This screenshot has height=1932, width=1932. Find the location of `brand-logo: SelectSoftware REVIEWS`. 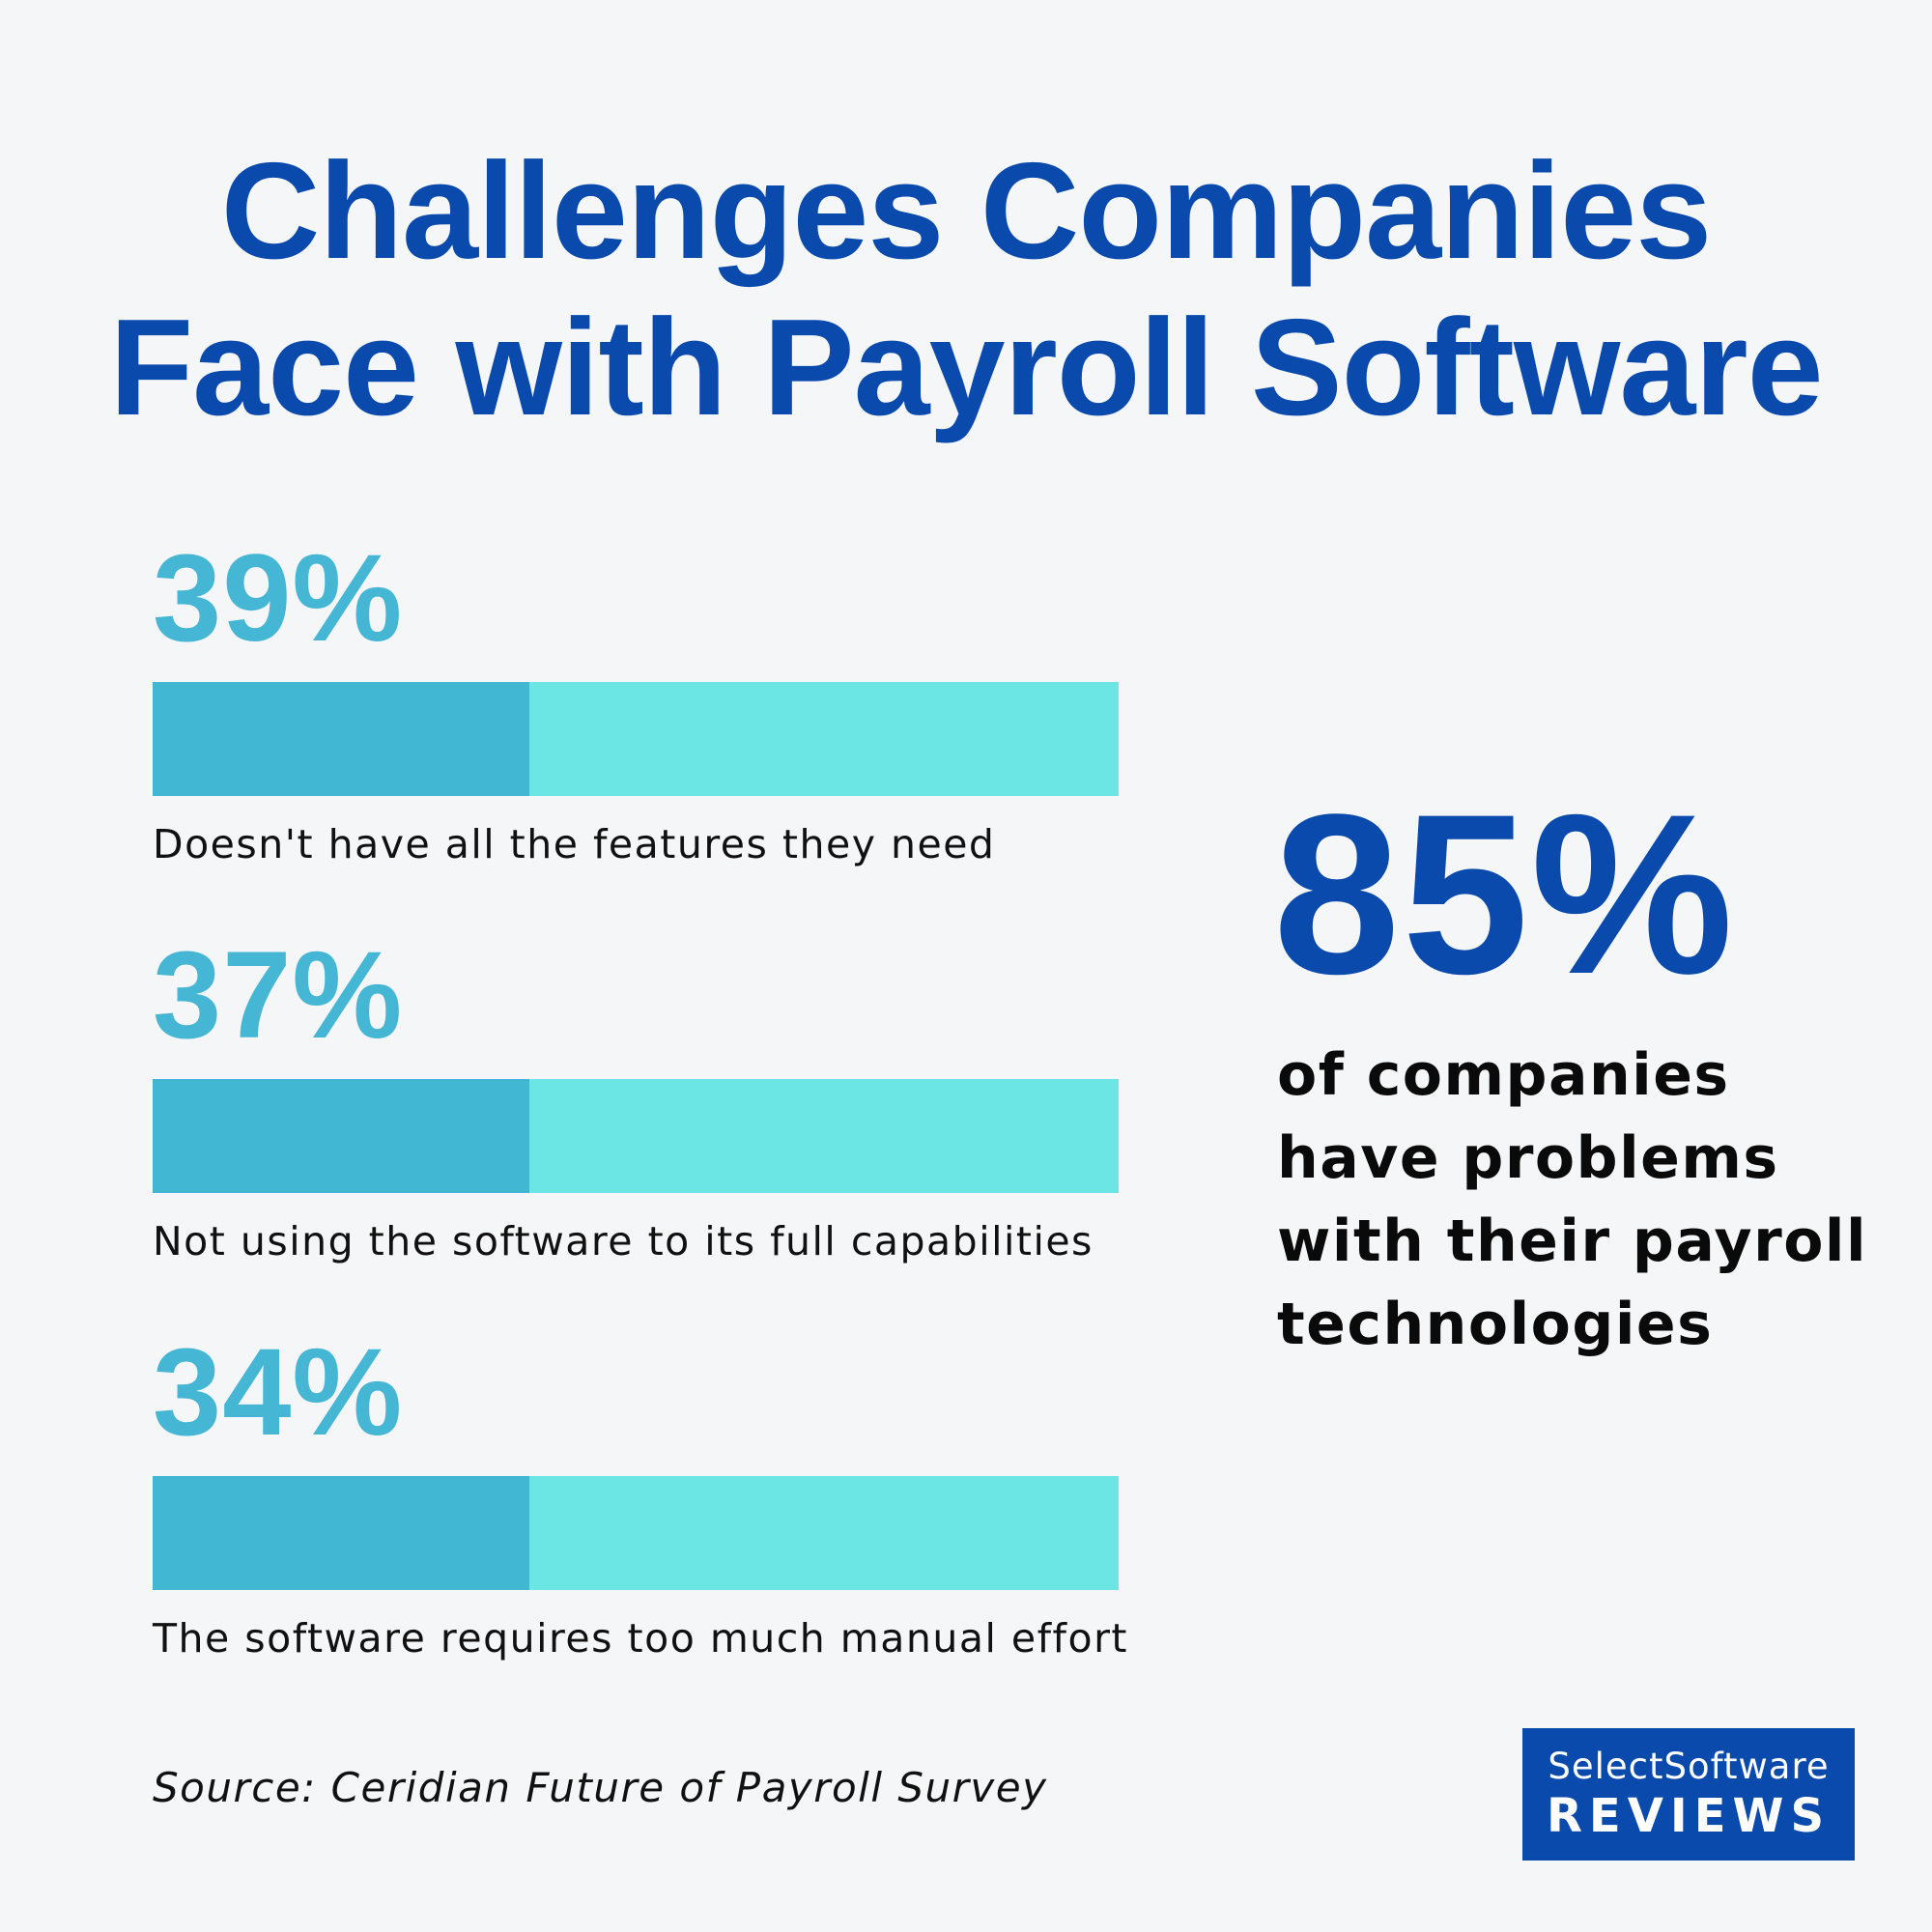

brand-logo: SelectSoftware REVIEWS is located at coordinates (1688, 1794).